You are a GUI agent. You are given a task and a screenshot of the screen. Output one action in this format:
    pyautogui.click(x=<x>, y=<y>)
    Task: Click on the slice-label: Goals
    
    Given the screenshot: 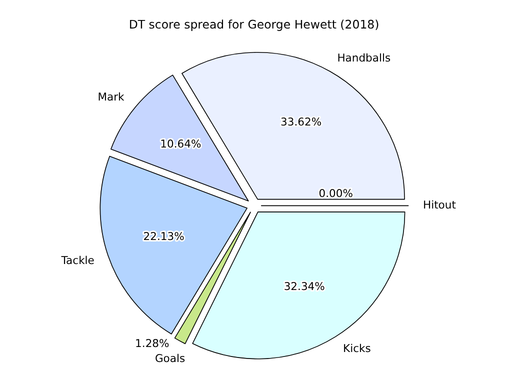 What is the action you would take?
    pyautogui.click(x=170, y=358)
    